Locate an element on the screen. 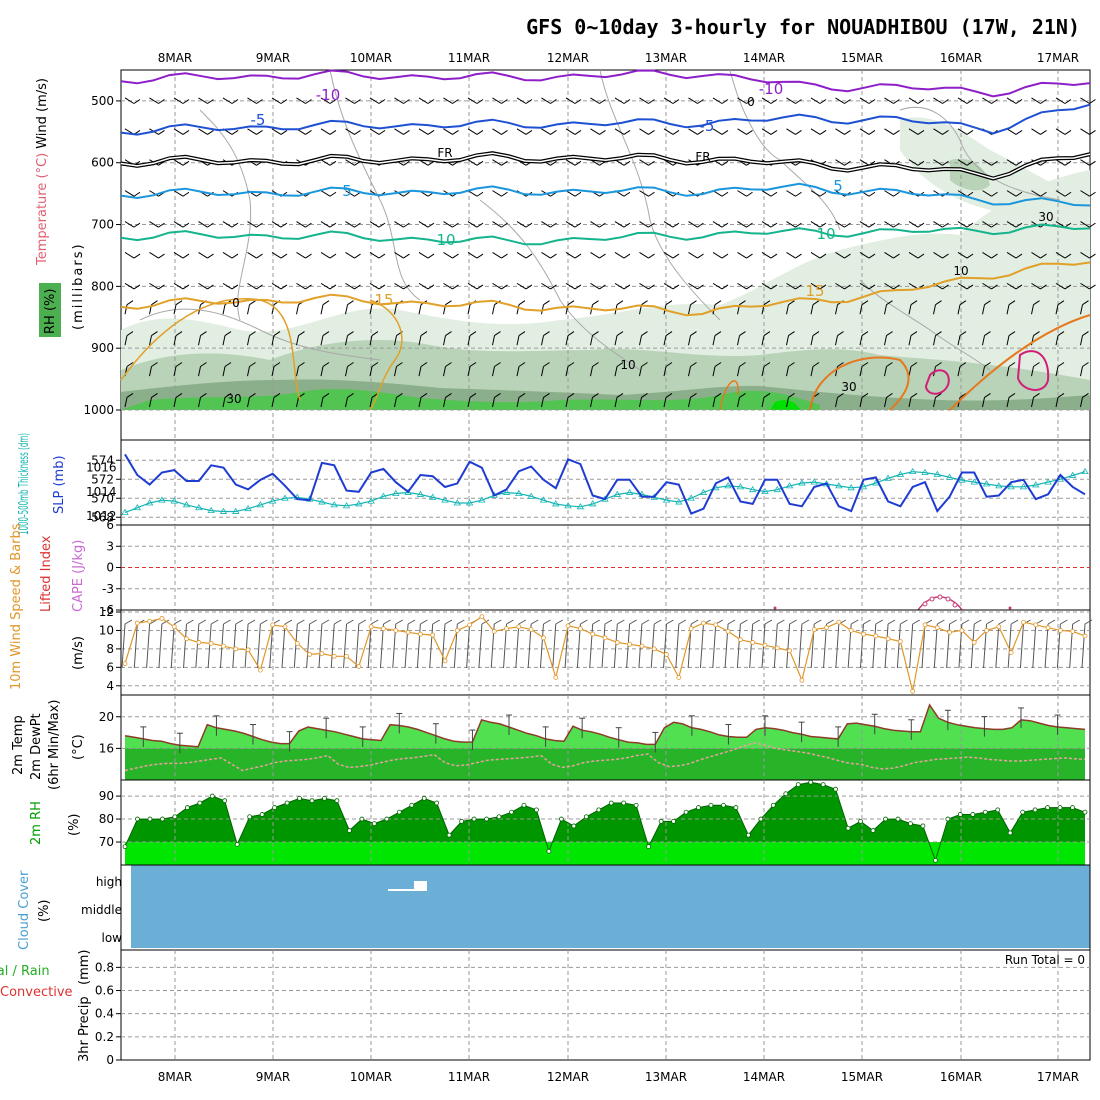 This screenshot has height=1100, width=1100. precip-y-title: 3hr Precip is located at coordinates (84, 1029).